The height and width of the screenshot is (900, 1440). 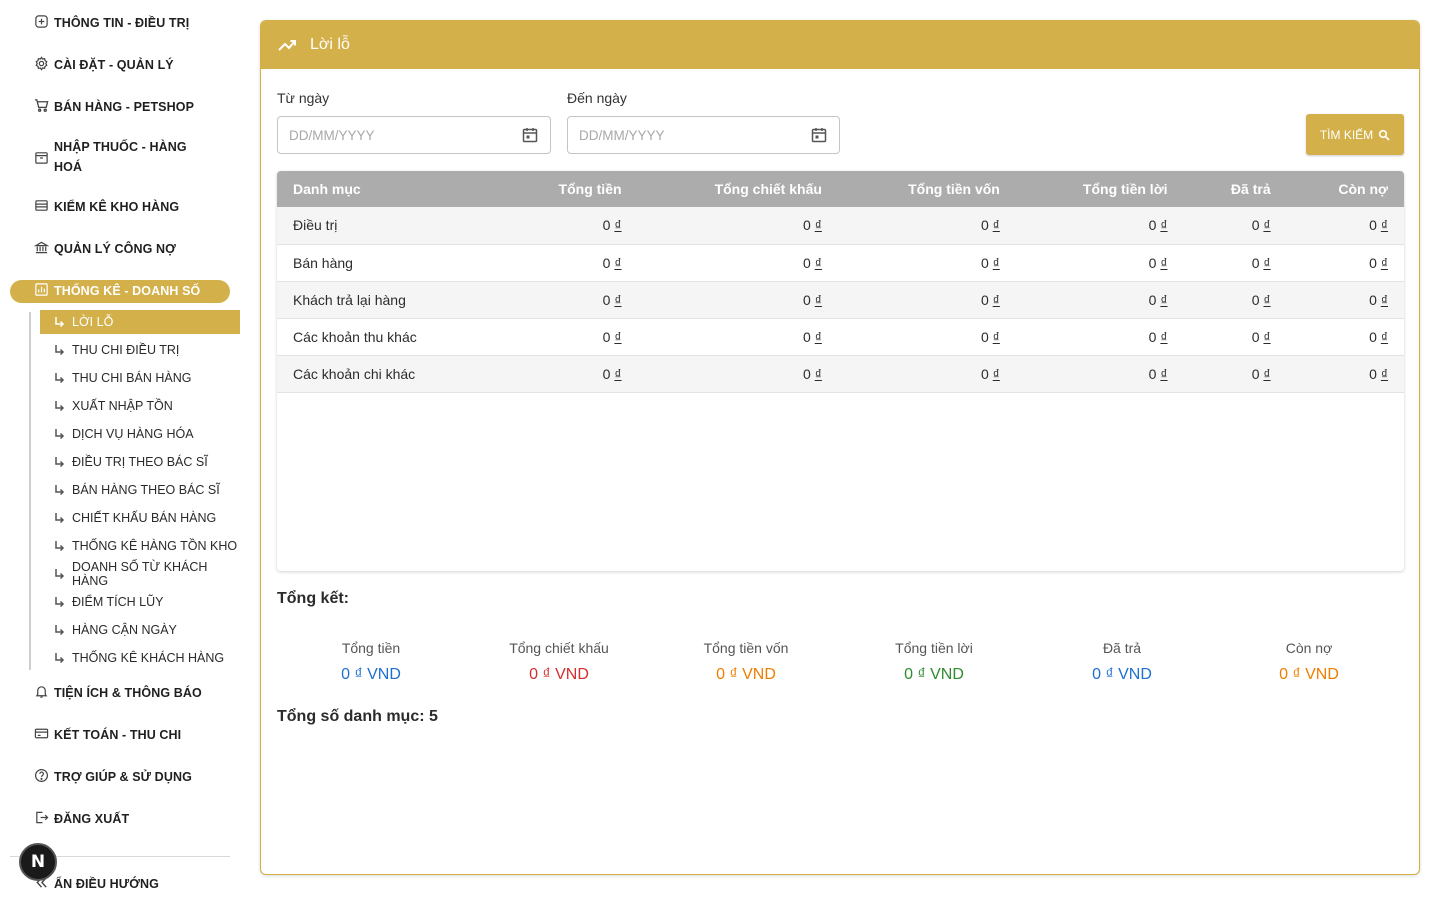 What do you see at coordinates (107, 735) in the screenshot?
I see `nav-ket-toan-thu-chi: KẾT TOÁN - THU CHI` at bounding box center [107, 735].